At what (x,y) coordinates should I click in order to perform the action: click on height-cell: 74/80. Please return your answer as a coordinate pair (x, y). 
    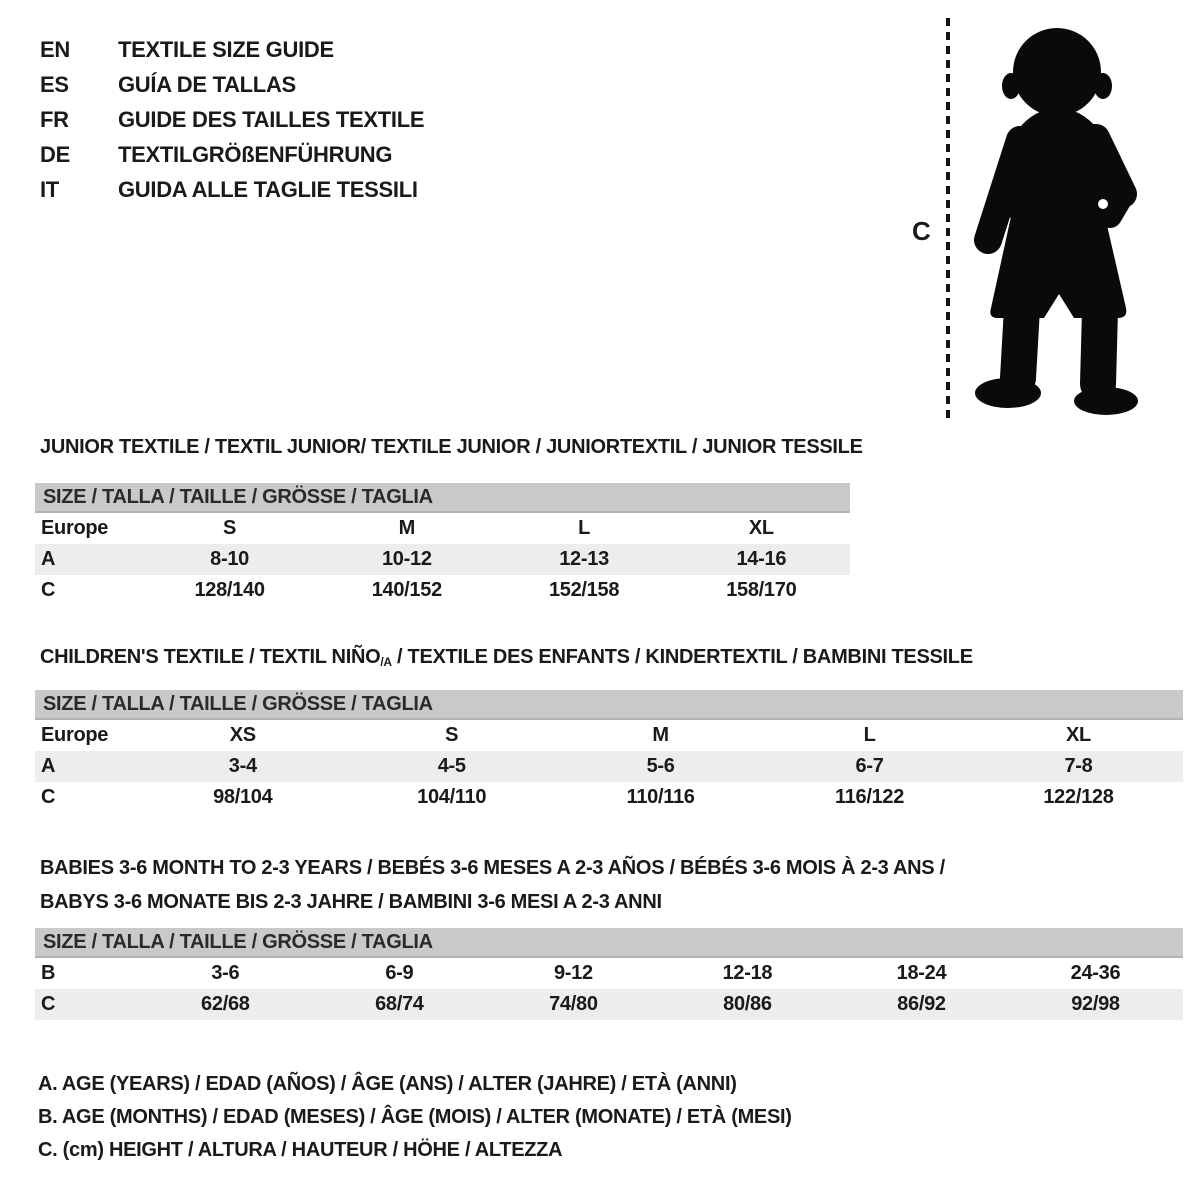
    Looking at the image, I should click on (573, 1004).